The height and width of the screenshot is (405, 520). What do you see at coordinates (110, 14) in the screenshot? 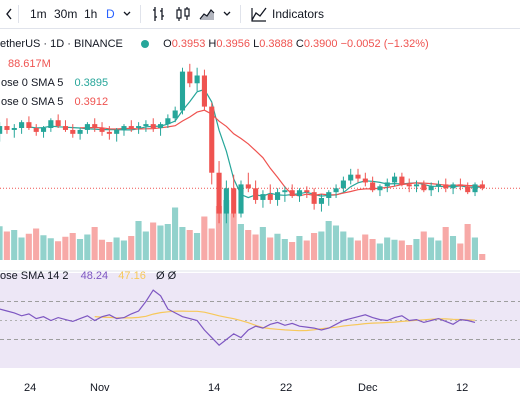
I see `interval-d-button: D` at bounding box center [110, 14].